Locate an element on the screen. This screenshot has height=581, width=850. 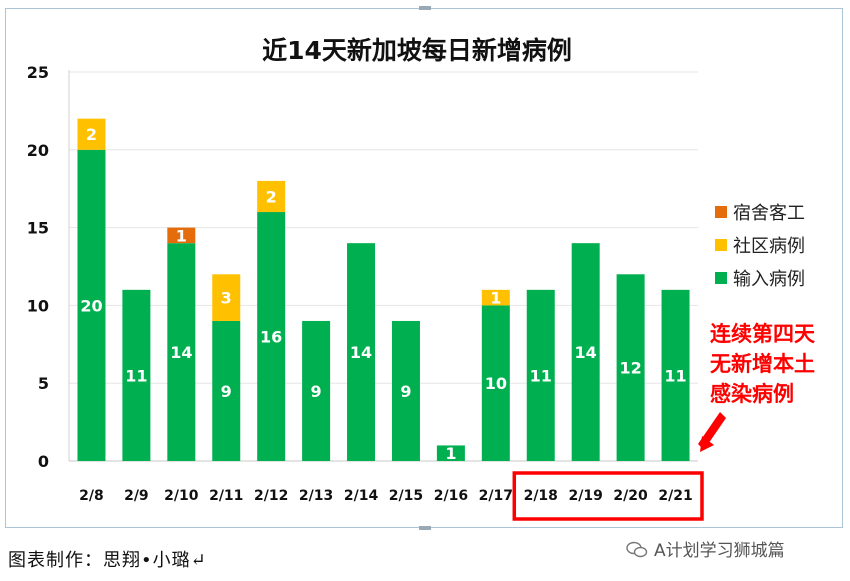
annotation-text: 感染病例 is located at coordinates (752, 394).